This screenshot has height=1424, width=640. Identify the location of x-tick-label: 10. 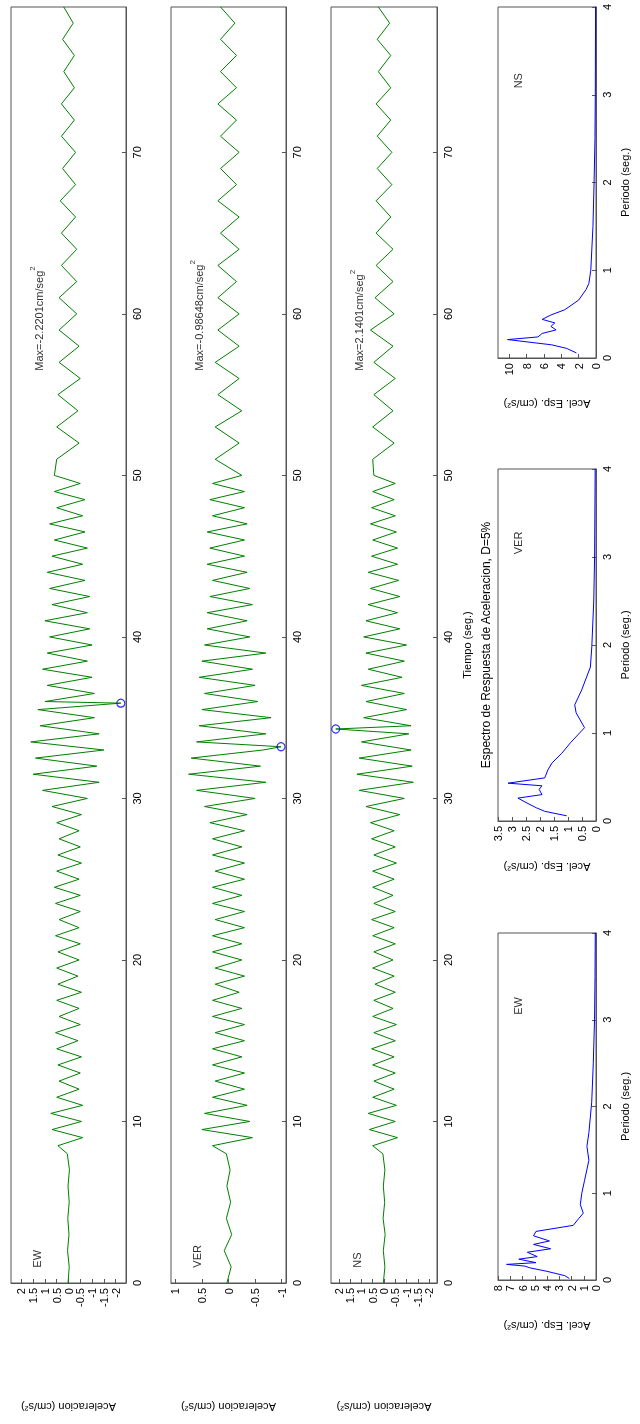
(509, 369).